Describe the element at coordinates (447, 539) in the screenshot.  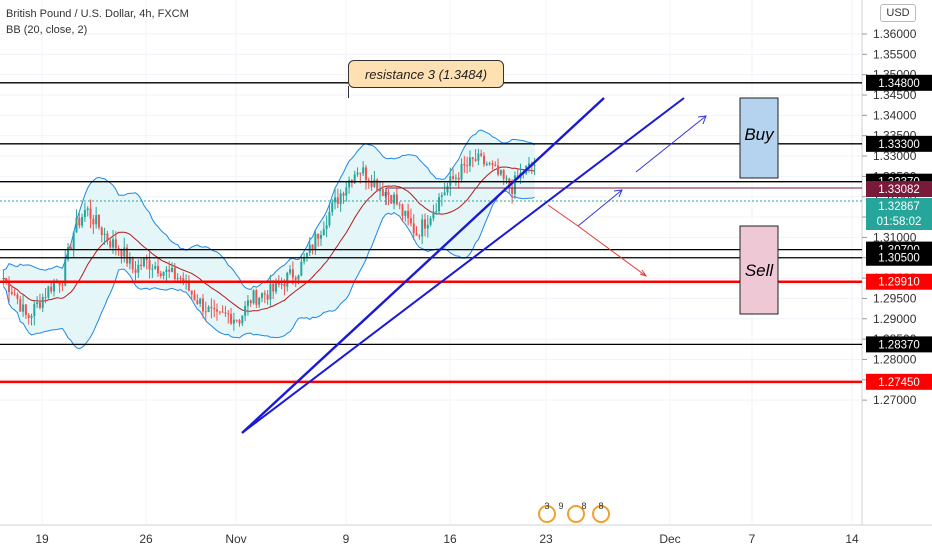
I see `time-axis: 19 26 Nov 9 16 23 Dec 7 14` at that location.